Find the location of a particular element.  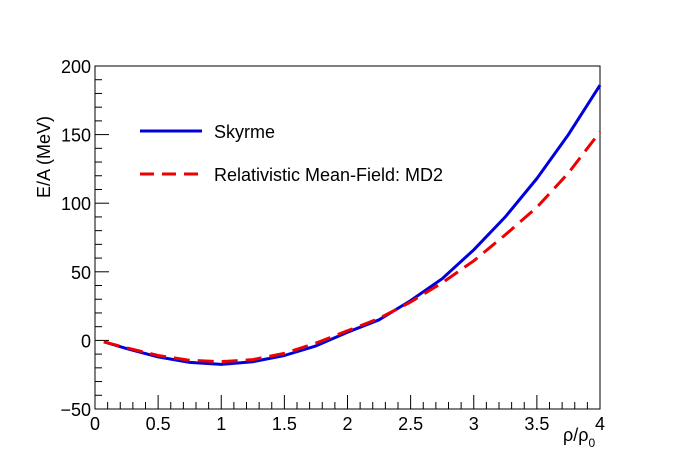

y-tick-label: 100 is located at coordinates (76, 204).